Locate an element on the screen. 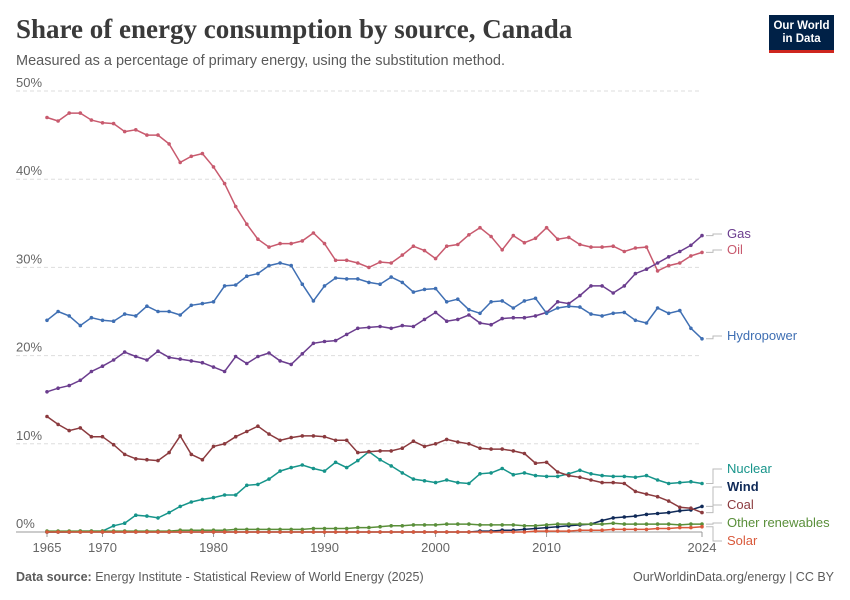 The width and height of the screenshot is (850, 600). y-tick-label: 20% is located at coordinates (29, 347).